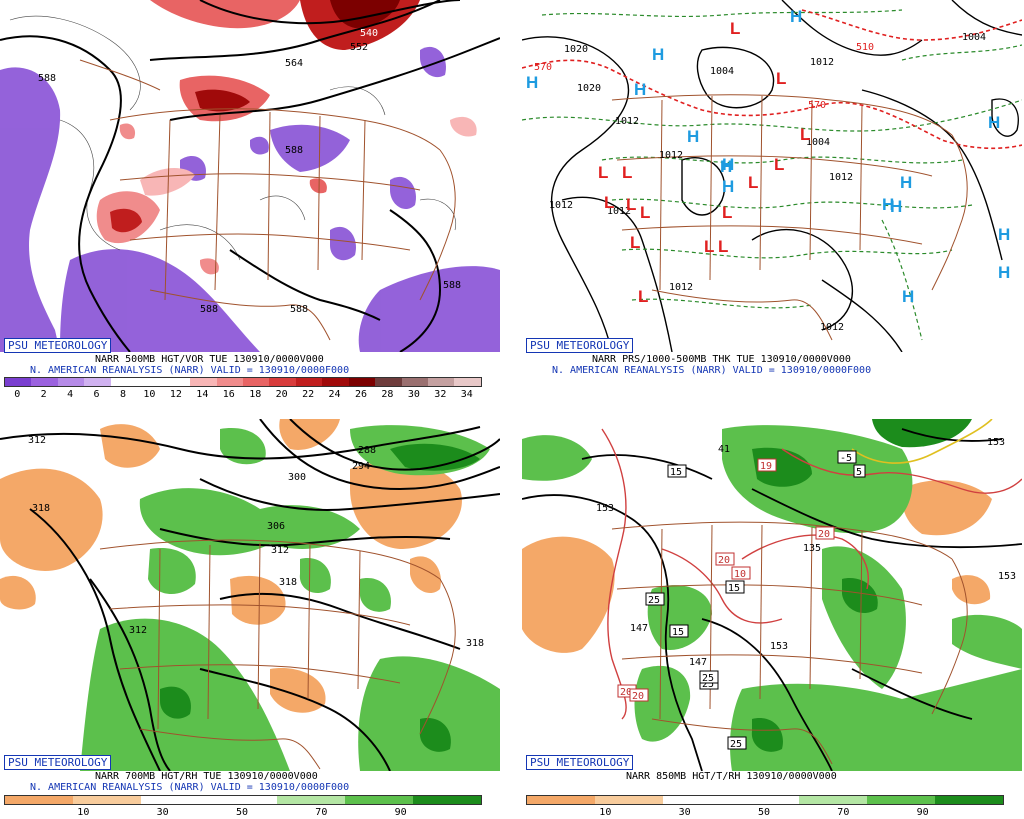 The width and height of the screenshot is (1024, 819). I want to click on political-boundaries, so click(277, 654).